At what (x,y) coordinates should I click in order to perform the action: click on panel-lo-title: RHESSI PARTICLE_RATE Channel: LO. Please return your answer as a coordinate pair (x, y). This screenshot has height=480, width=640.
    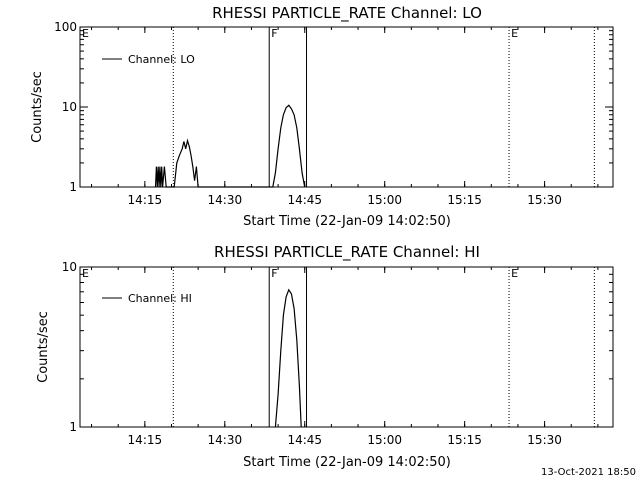
    Looking at the image, I should click on (347, 13).